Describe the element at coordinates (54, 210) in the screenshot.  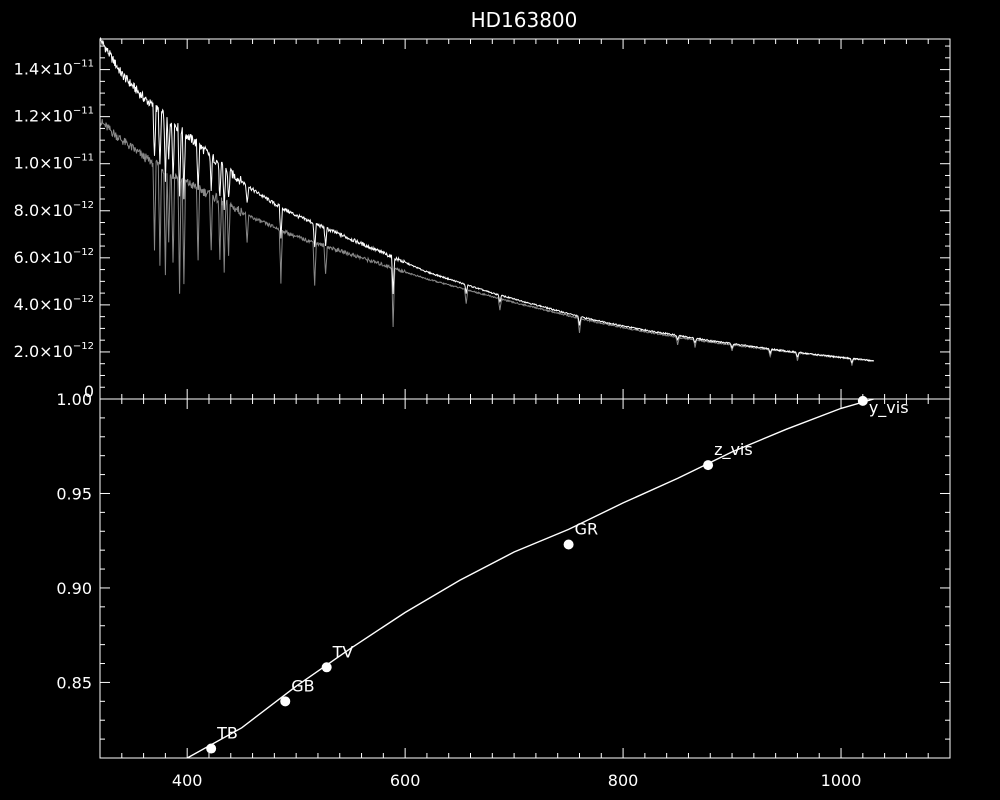
I see `spectrum-y-tick-label: 8.0×10⁻¹²` at that location.